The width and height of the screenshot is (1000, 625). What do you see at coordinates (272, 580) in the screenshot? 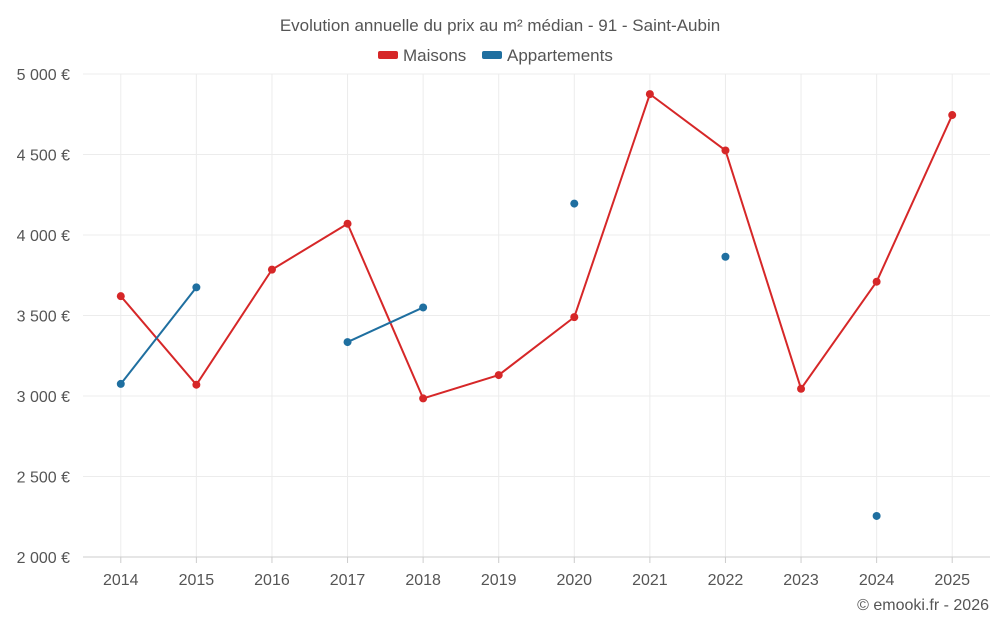
I see `x-tick-label-2016: 2016` at bounding box center [272, 580].